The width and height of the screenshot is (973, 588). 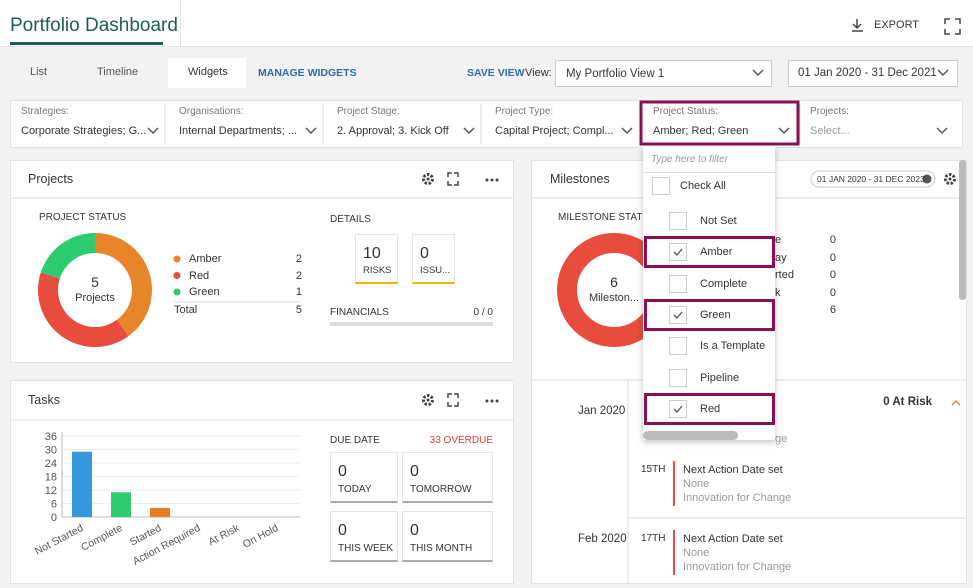 I want to click on view-select, so click(x=663, y=73).